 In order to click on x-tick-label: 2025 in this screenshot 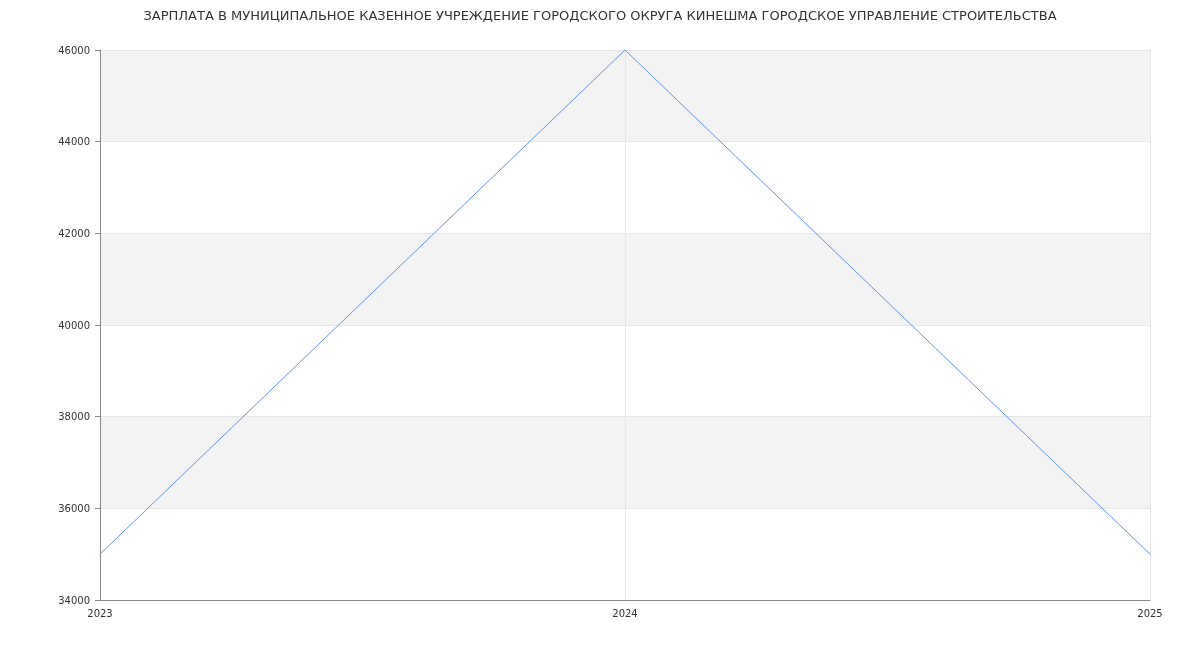, I will do `click(1150, 613)`.